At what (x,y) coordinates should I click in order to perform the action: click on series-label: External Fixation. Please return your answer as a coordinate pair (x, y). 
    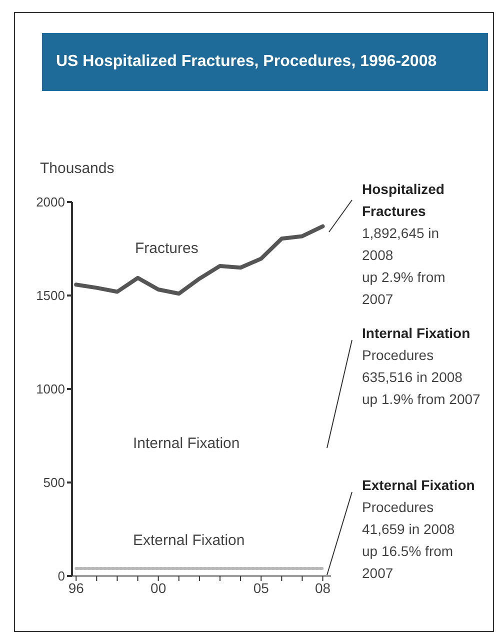
    Looking at the image, I should click on (189, 540).